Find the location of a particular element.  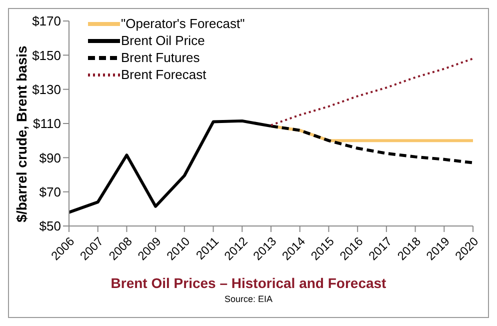

legend-label: "Operator's Forecast" is located at coordinates (183, 23).